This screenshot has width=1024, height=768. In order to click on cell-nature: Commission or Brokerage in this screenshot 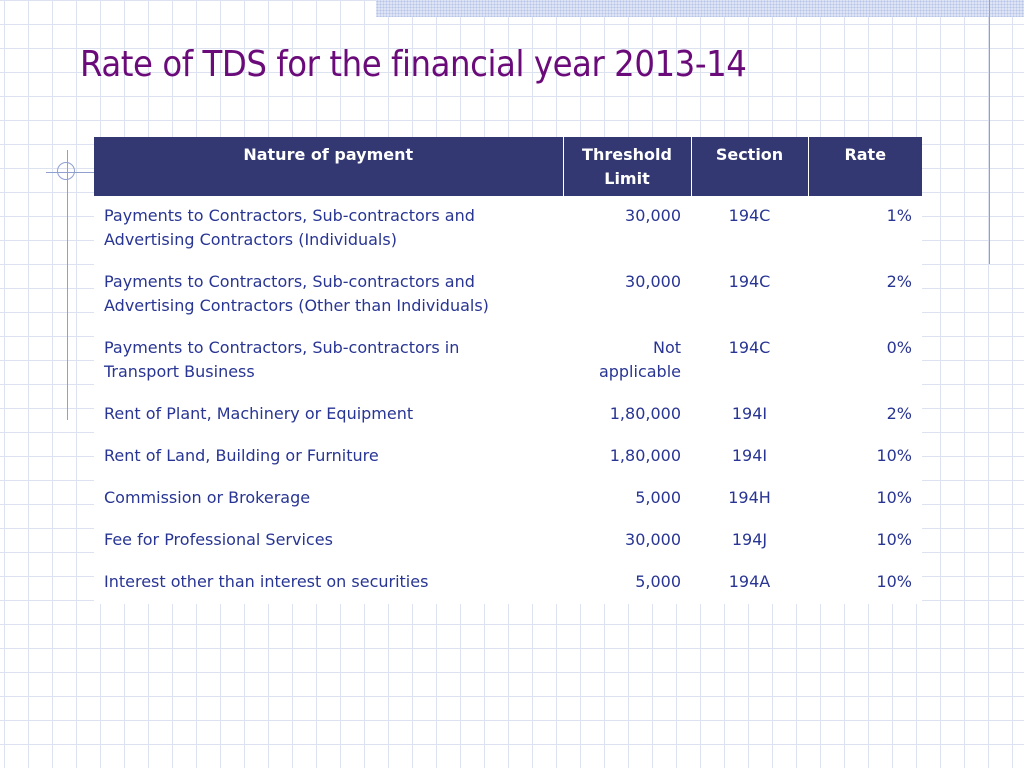, I will do `click(328, 499)`.